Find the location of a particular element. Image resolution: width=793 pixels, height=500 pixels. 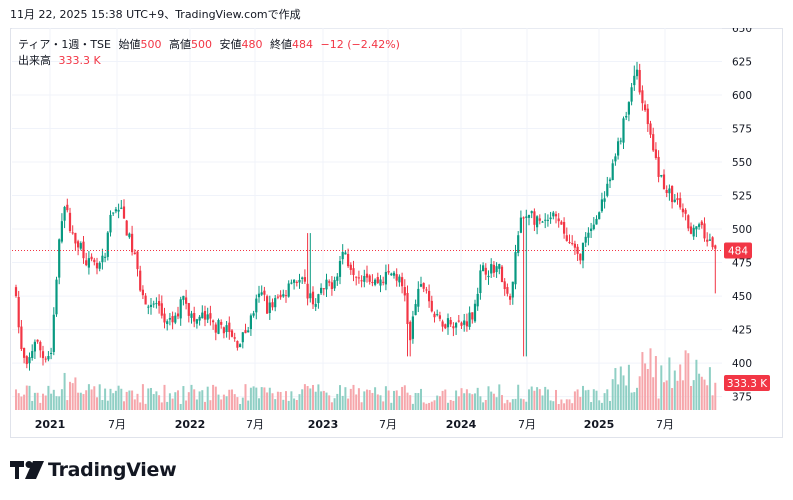

price-axis: 650 625 600 575 550 525 500 475 450 425 400 375 is located at coordinates (742, 216).